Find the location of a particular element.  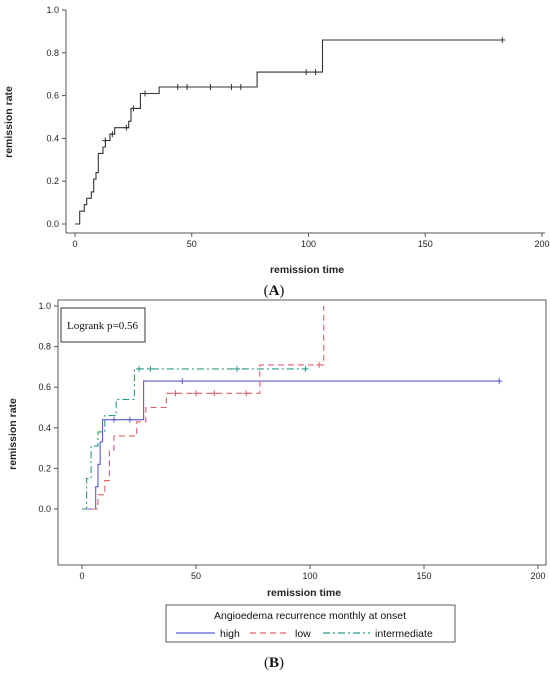

legend-label-high: high is located at coordinates (230, 634).